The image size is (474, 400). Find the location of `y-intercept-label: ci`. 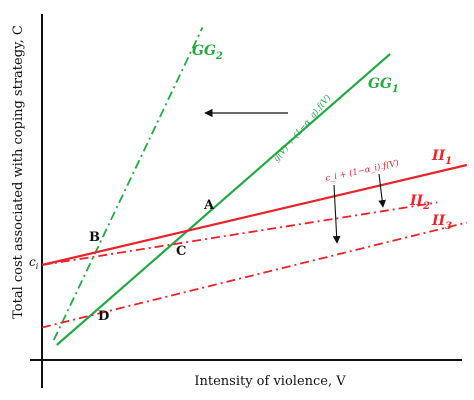

y-intercept-label: ci is located at coordinates (34, 263).